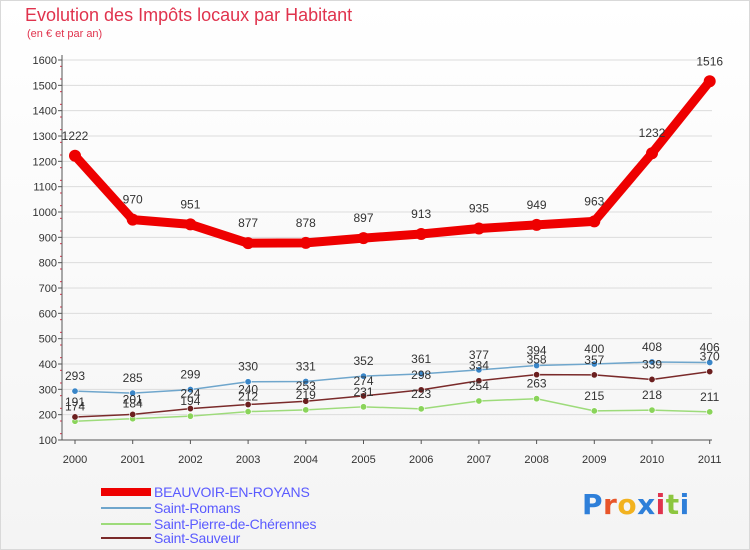 This screenshot has height=550, width=750. Describe the element at coordinates (190, 401) in the screenshot. I see `data-label: 194` at that location.